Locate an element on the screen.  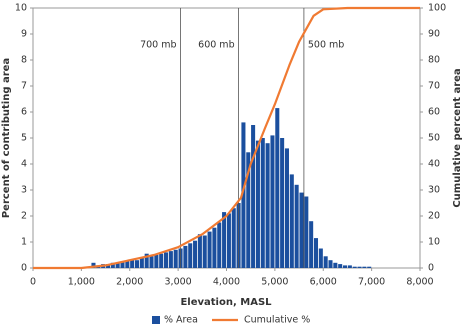
y-tick-label: 5 is located at coordinates (24, 138).